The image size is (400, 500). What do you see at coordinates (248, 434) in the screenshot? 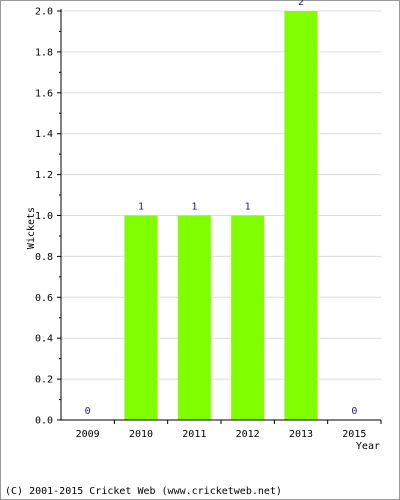
I see `x-tick-label: 2012` at bounding box center [248, 434].